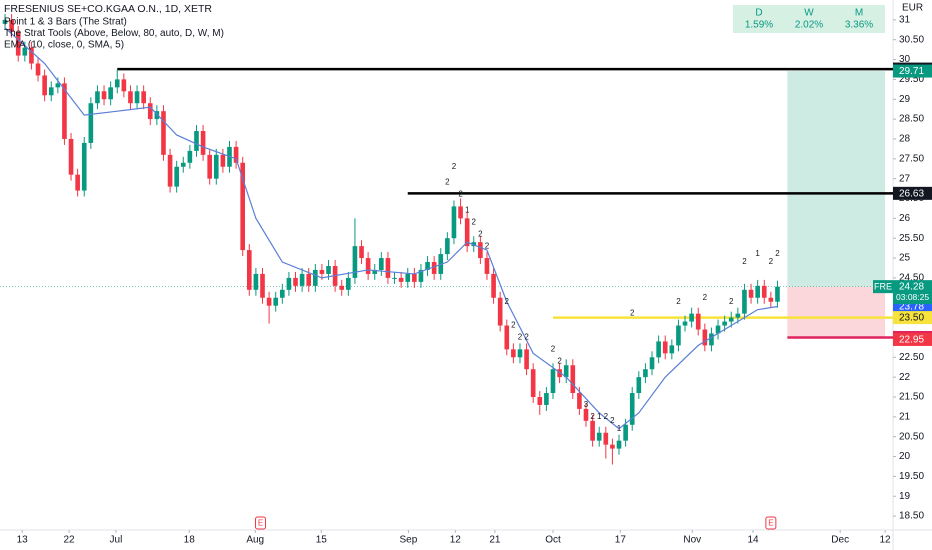  Describe the element at coordinates (905, 99) in the screenshot. I see `y-tick-label: 29` at that location.